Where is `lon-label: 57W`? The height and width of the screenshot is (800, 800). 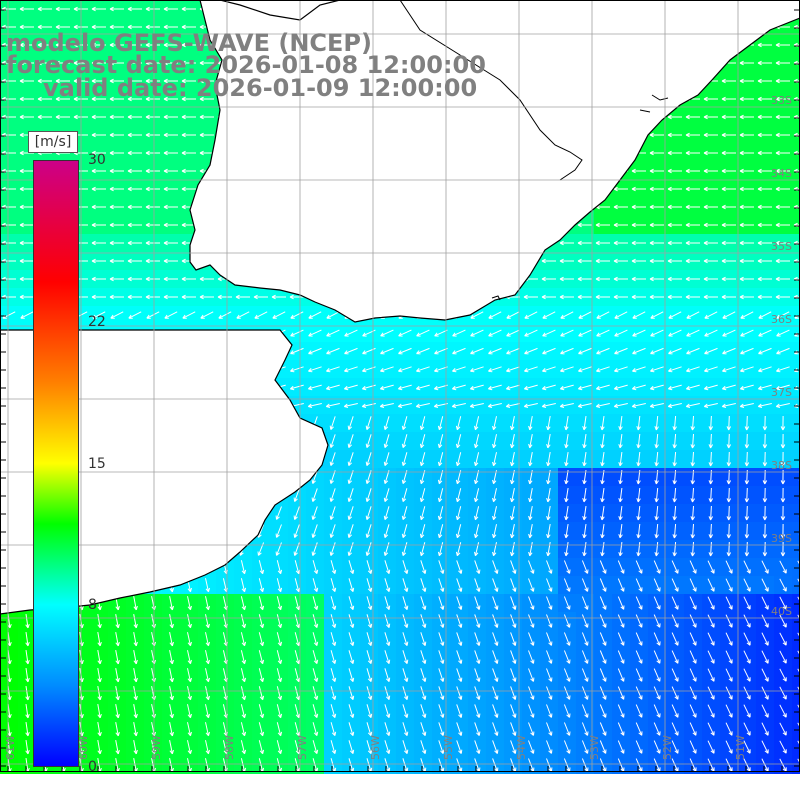
lon-label: 57W is located at coordinates (302, 747).